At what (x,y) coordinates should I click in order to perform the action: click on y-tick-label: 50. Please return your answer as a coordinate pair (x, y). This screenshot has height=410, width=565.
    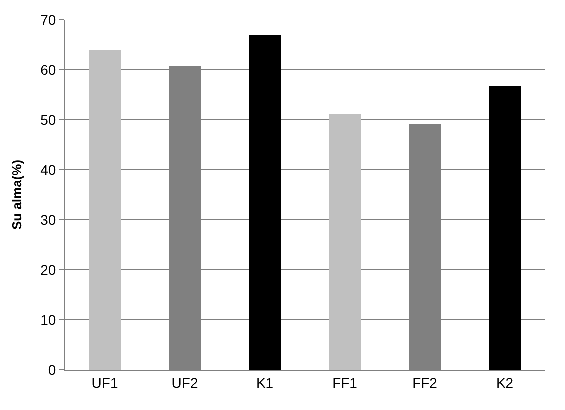
    Looking at the image, I should click on (48, 120).